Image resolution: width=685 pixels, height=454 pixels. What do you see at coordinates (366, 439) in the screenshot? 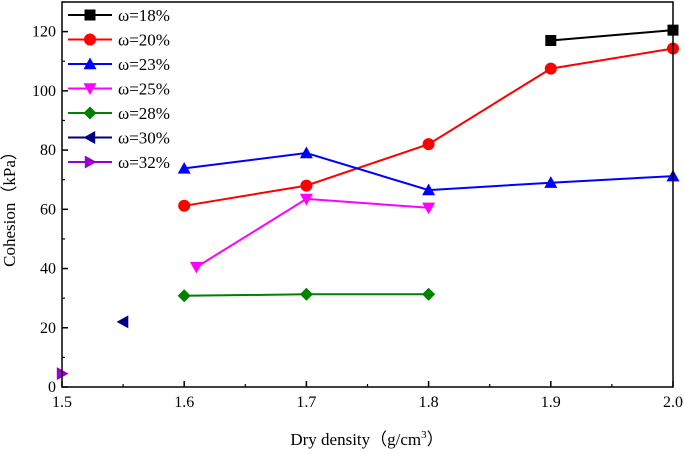
I see `x-axis-title: Dry density（g/cm3）` at bounding box center [366, 439].